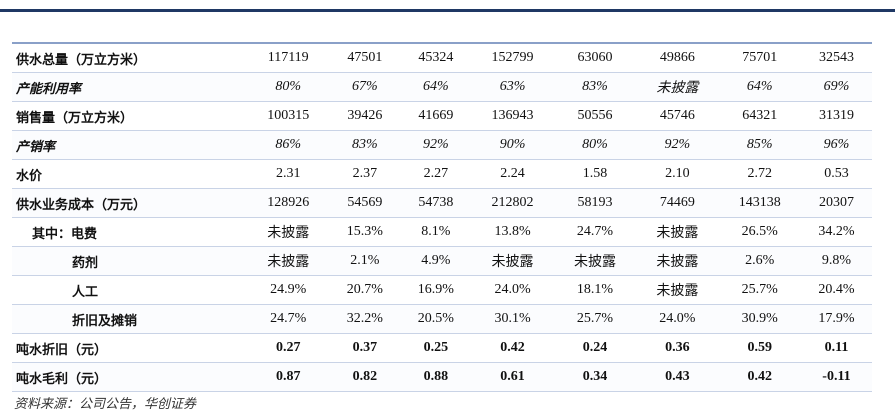 This screenshot has height=412, width=895. What do you see at coordinates (436, 348) in the screenshot?
I see `table-cell: 0.25` at bounding box center [436, 348].